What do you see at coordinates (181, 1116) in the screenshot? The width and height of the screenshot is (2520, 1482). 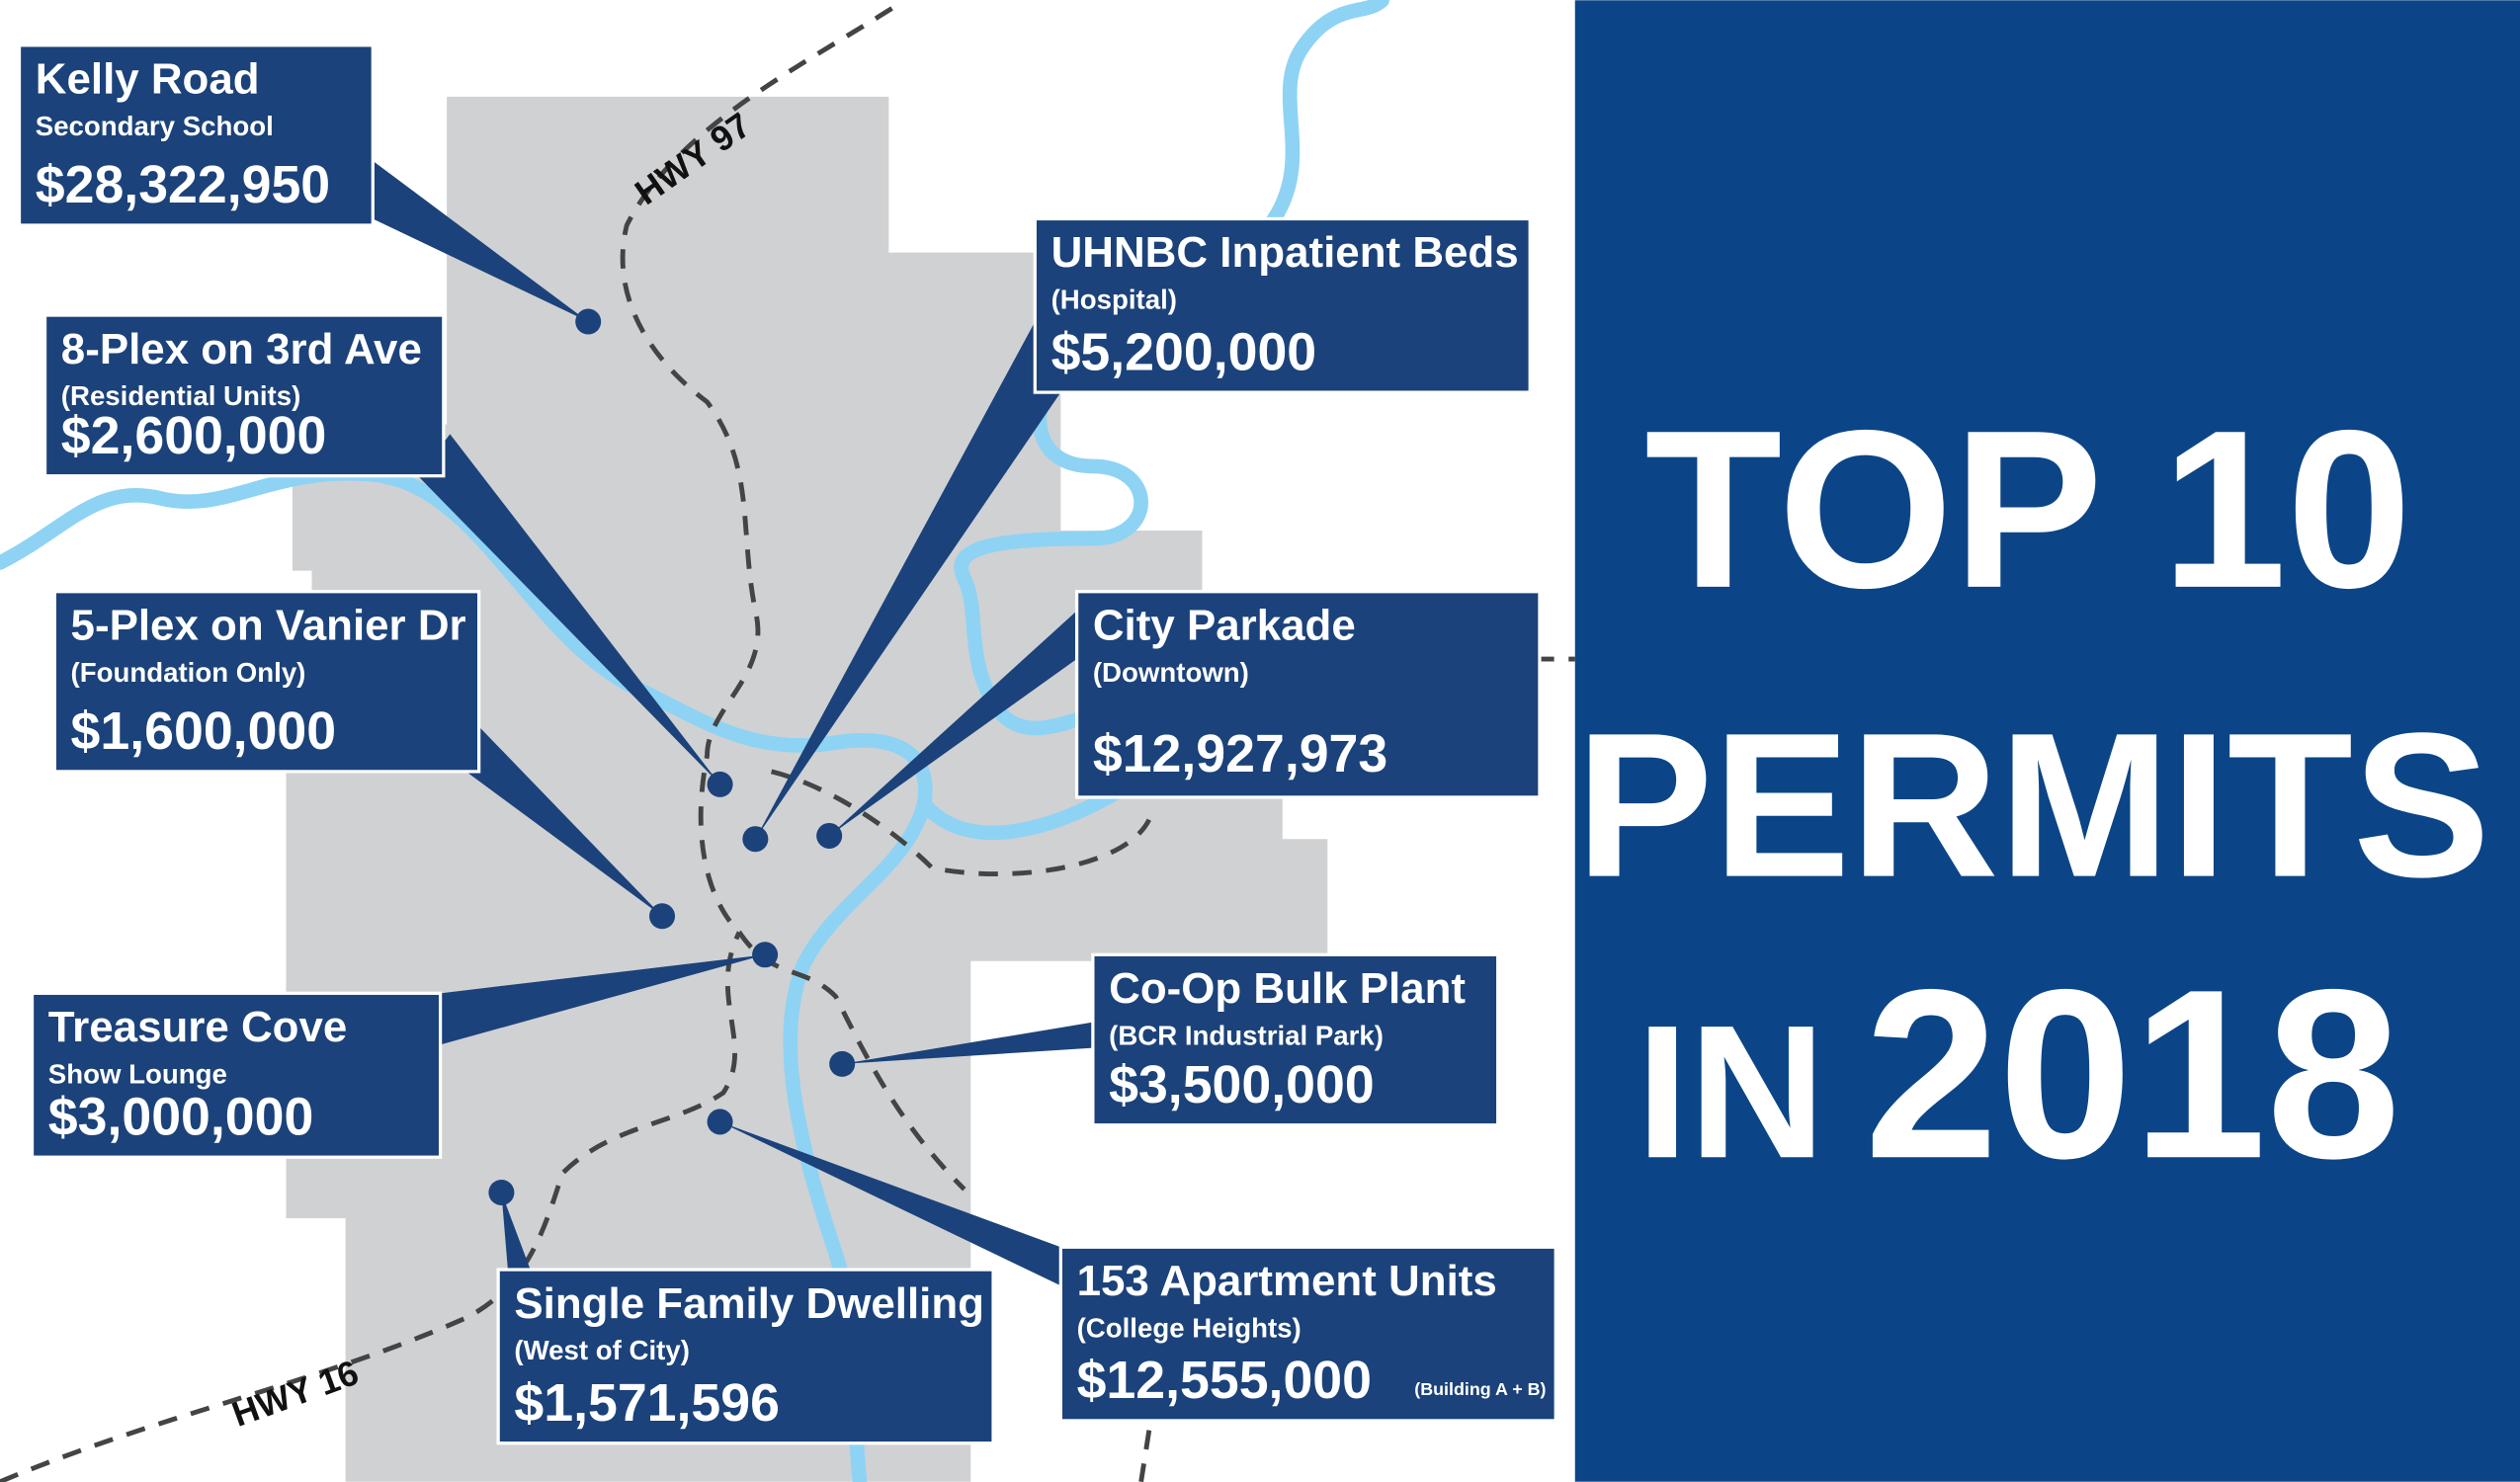 I see `permit-amount: $3,000,000` at bounding box center [181, 1116].